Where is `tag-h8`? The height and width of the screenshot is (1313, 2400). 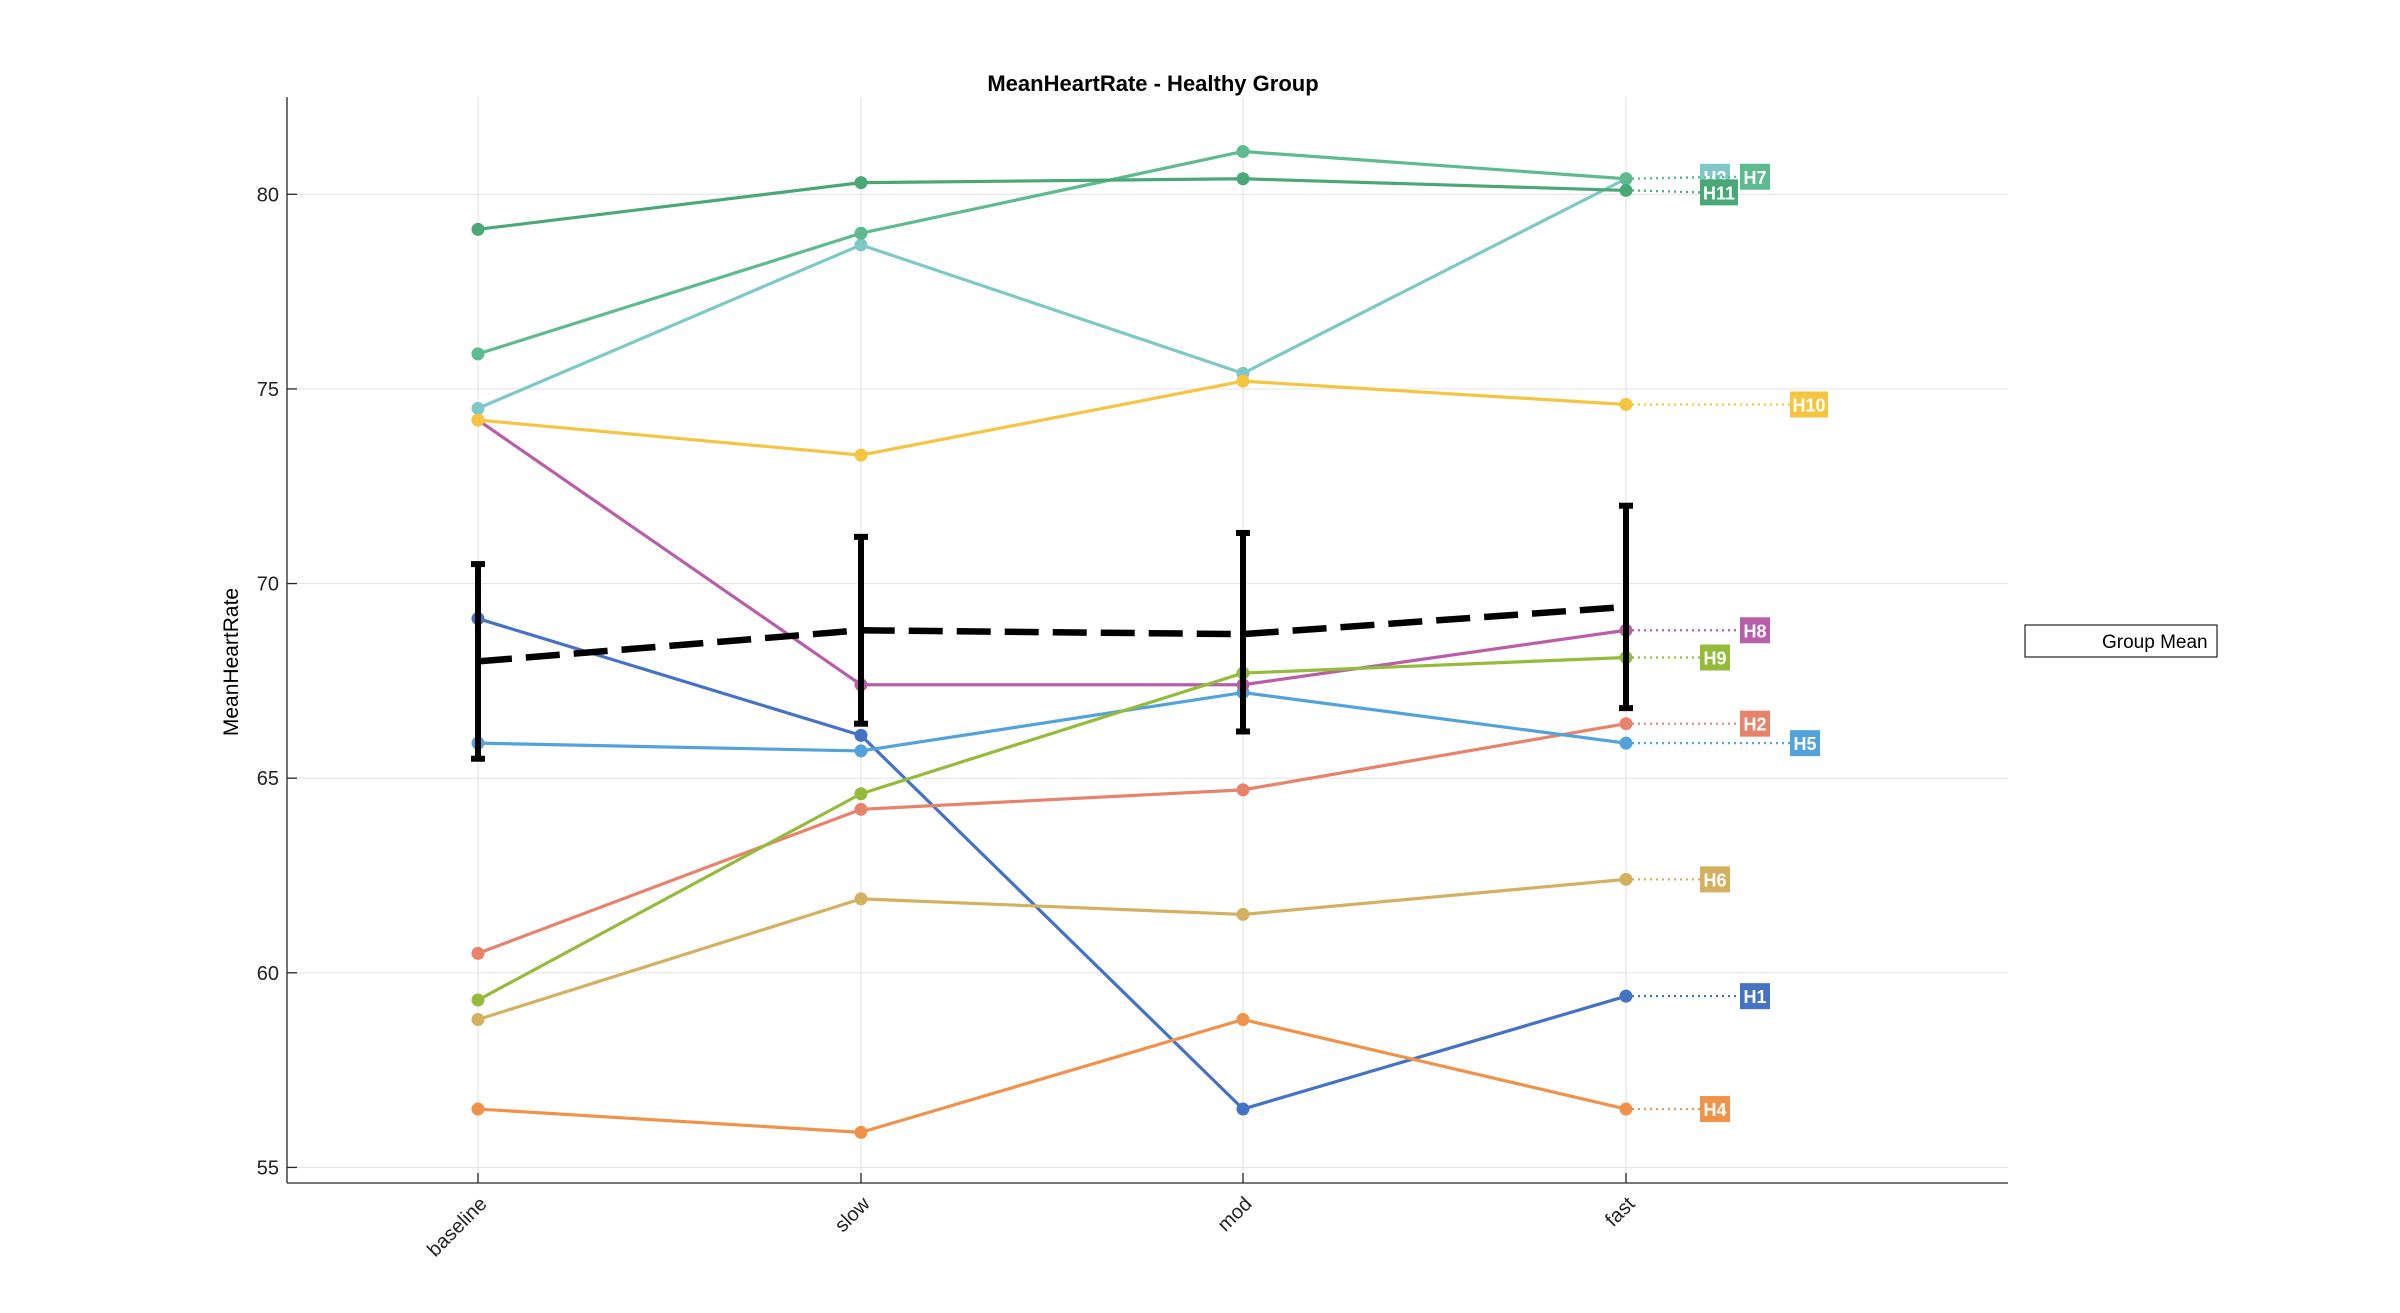
tag-h8 is located at coordinates (1755, 630).